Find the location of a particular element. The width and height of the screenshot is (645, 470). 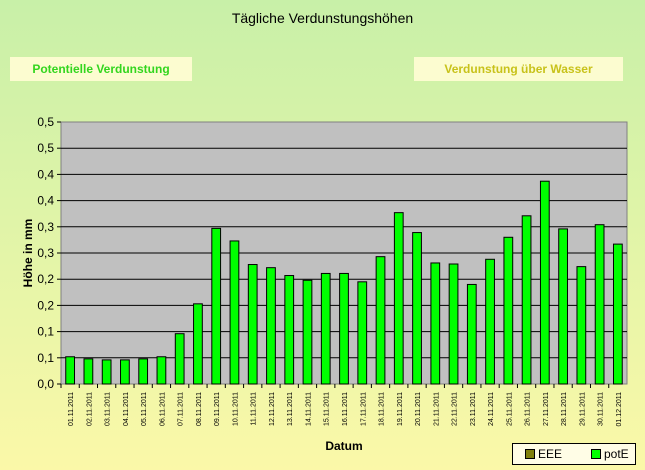

verdunstung-ueber-wasser-button: Verdunstung über Wasser is located at coordinates (518, 69).